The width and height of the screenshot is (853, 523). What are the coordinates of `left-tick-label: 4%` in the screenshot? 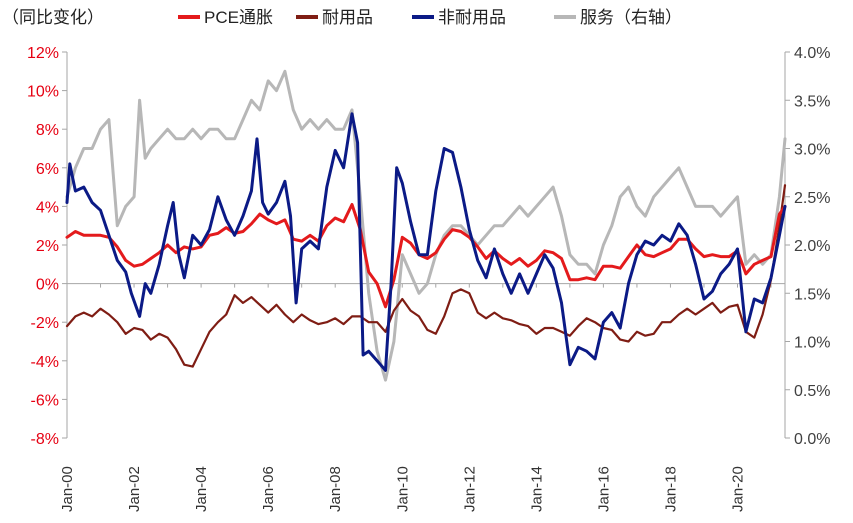 It's located at (47, 207).